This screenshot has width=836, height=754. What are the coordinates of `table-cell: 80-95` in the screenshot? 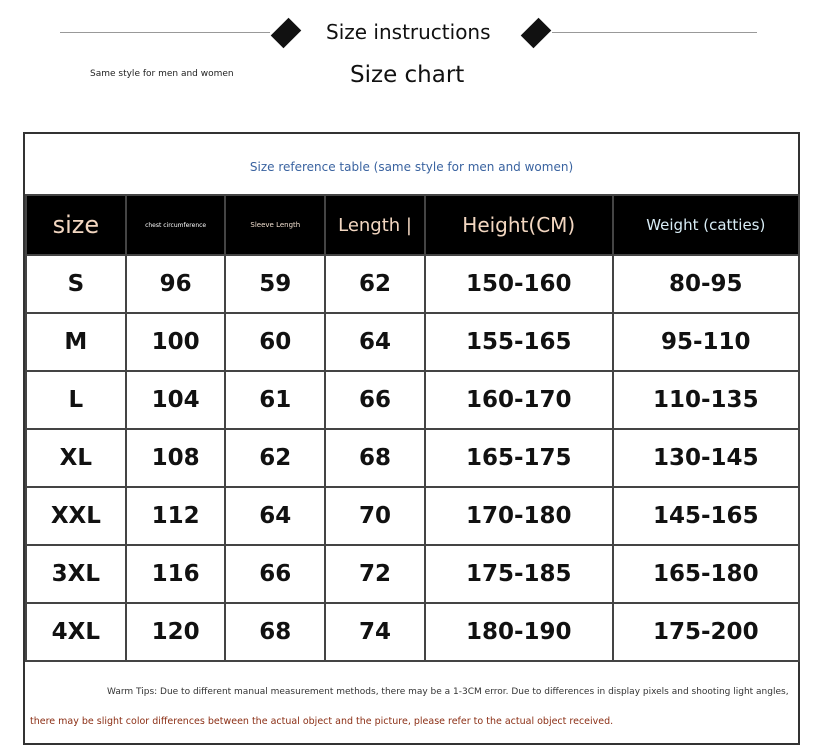 It's located at (706, 284).